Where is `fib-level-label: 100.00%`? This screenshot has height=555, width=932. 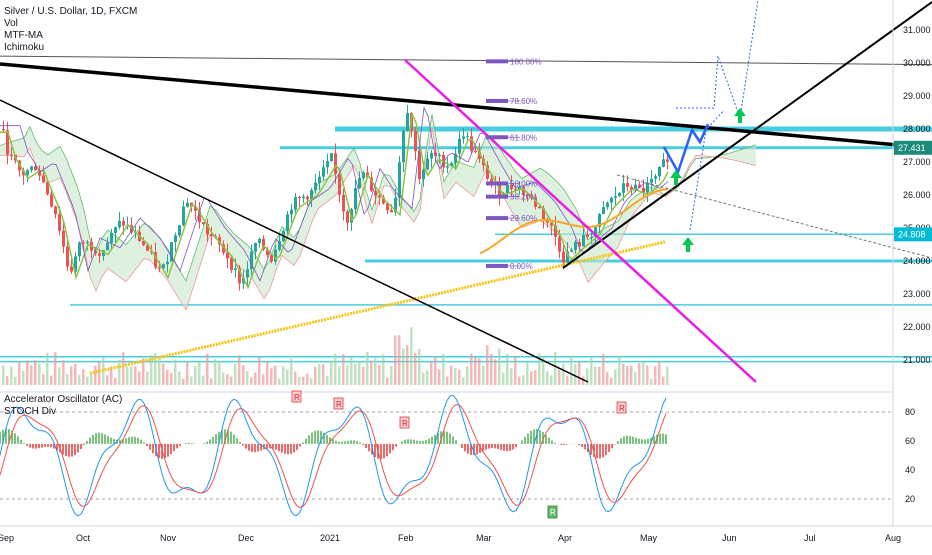 fib-level-label: 100.00% is located at coordinates (526, 61).